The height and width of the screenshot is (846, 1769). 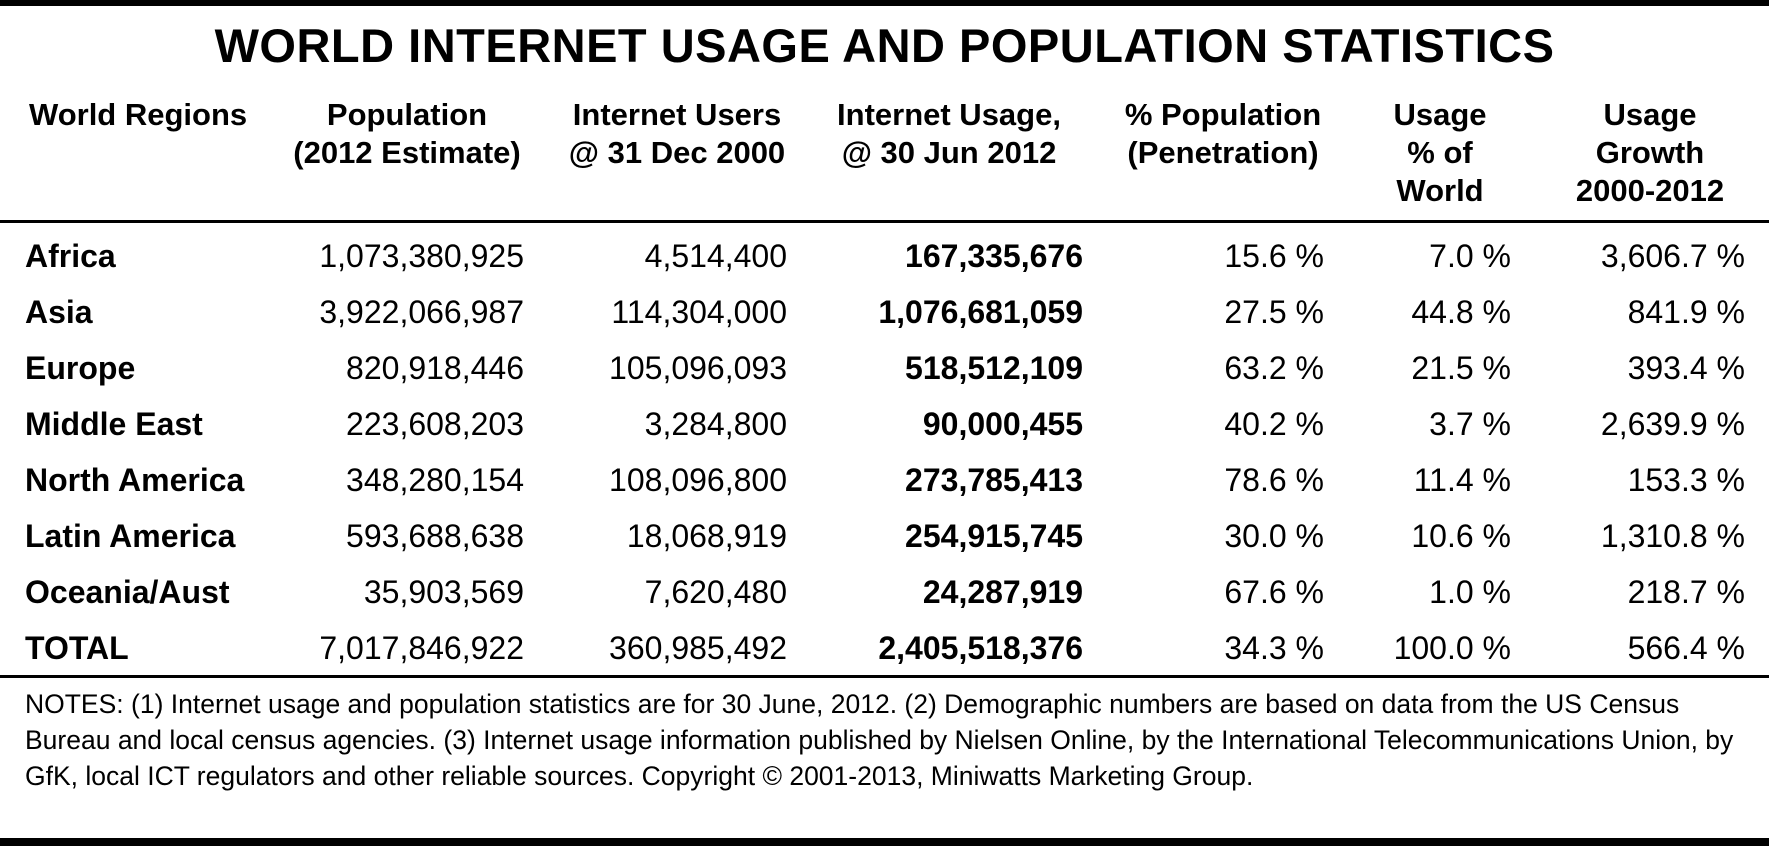 I want to click on users-2000-cell: 18,068,919, so click(x=706, y=536).